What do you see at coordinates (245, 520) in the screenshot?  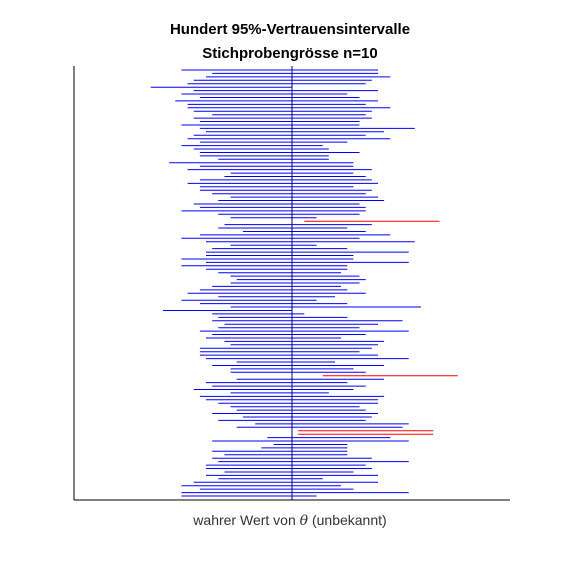 I see `x-axis-label-prefix: wahrer Wert von` at bounding box center [245, 520].